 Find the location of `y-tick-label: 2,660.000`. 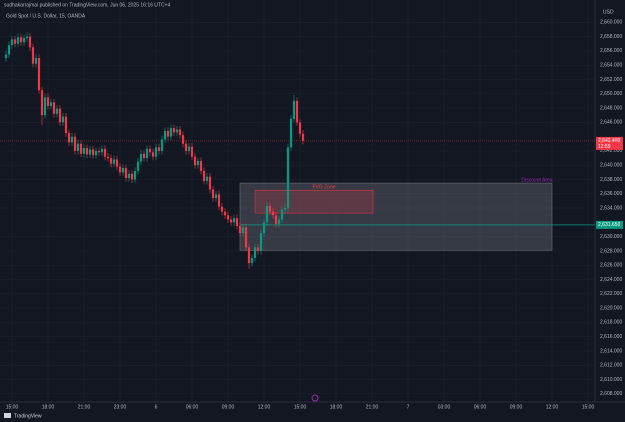

y-tick-label: 2,660.000 is located at coordinates (611, 23).